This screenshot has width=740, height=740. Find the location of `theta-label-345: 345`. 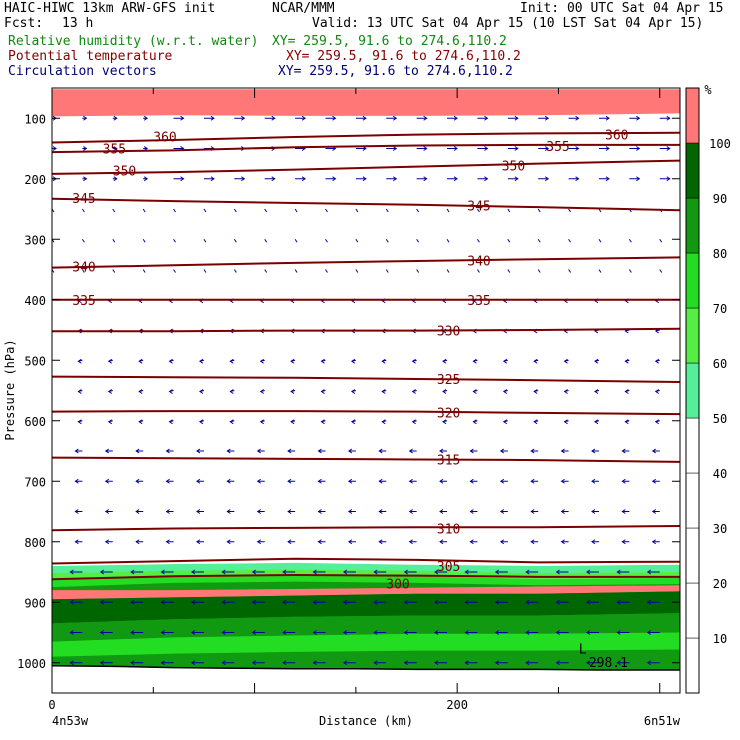

theta-label-345: 345 is located at coordinates (478, 206).